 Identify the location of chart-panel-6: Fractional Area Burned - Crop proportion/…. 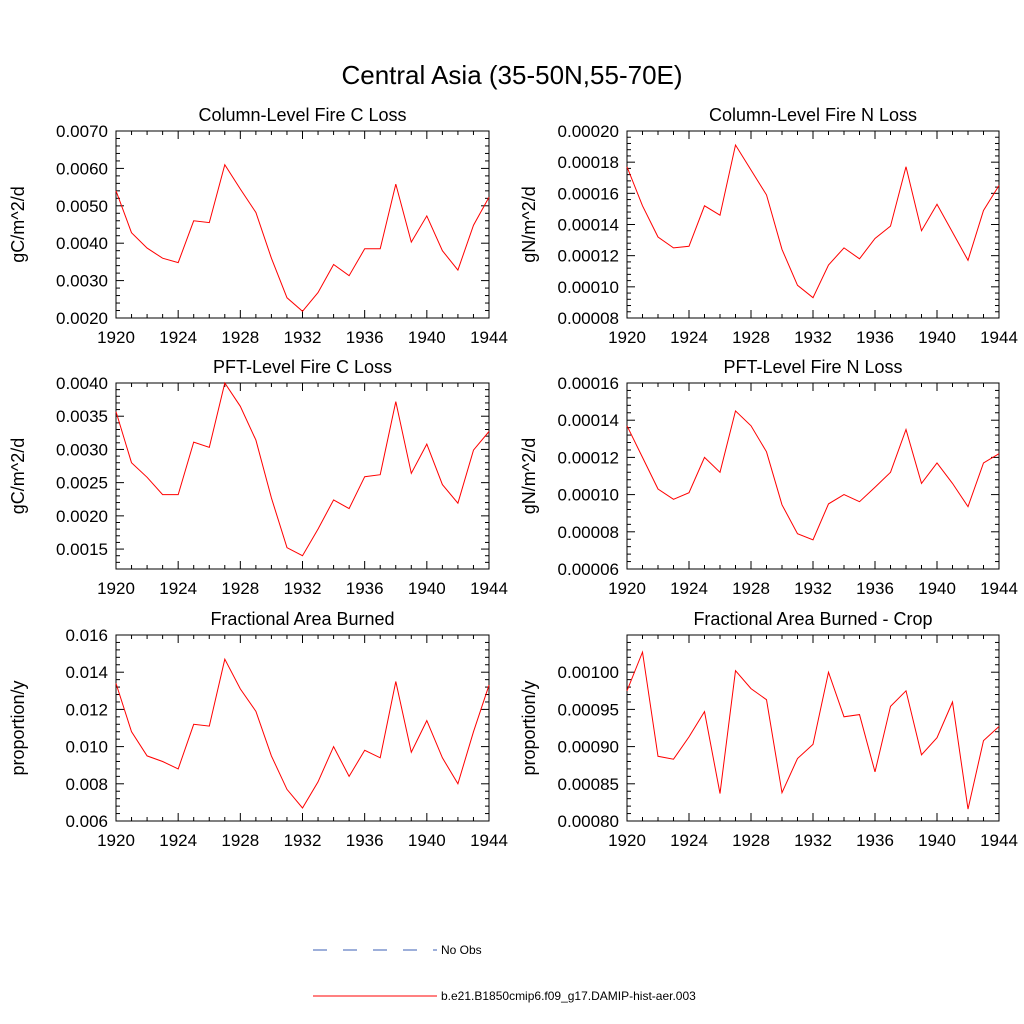
(768, 729).